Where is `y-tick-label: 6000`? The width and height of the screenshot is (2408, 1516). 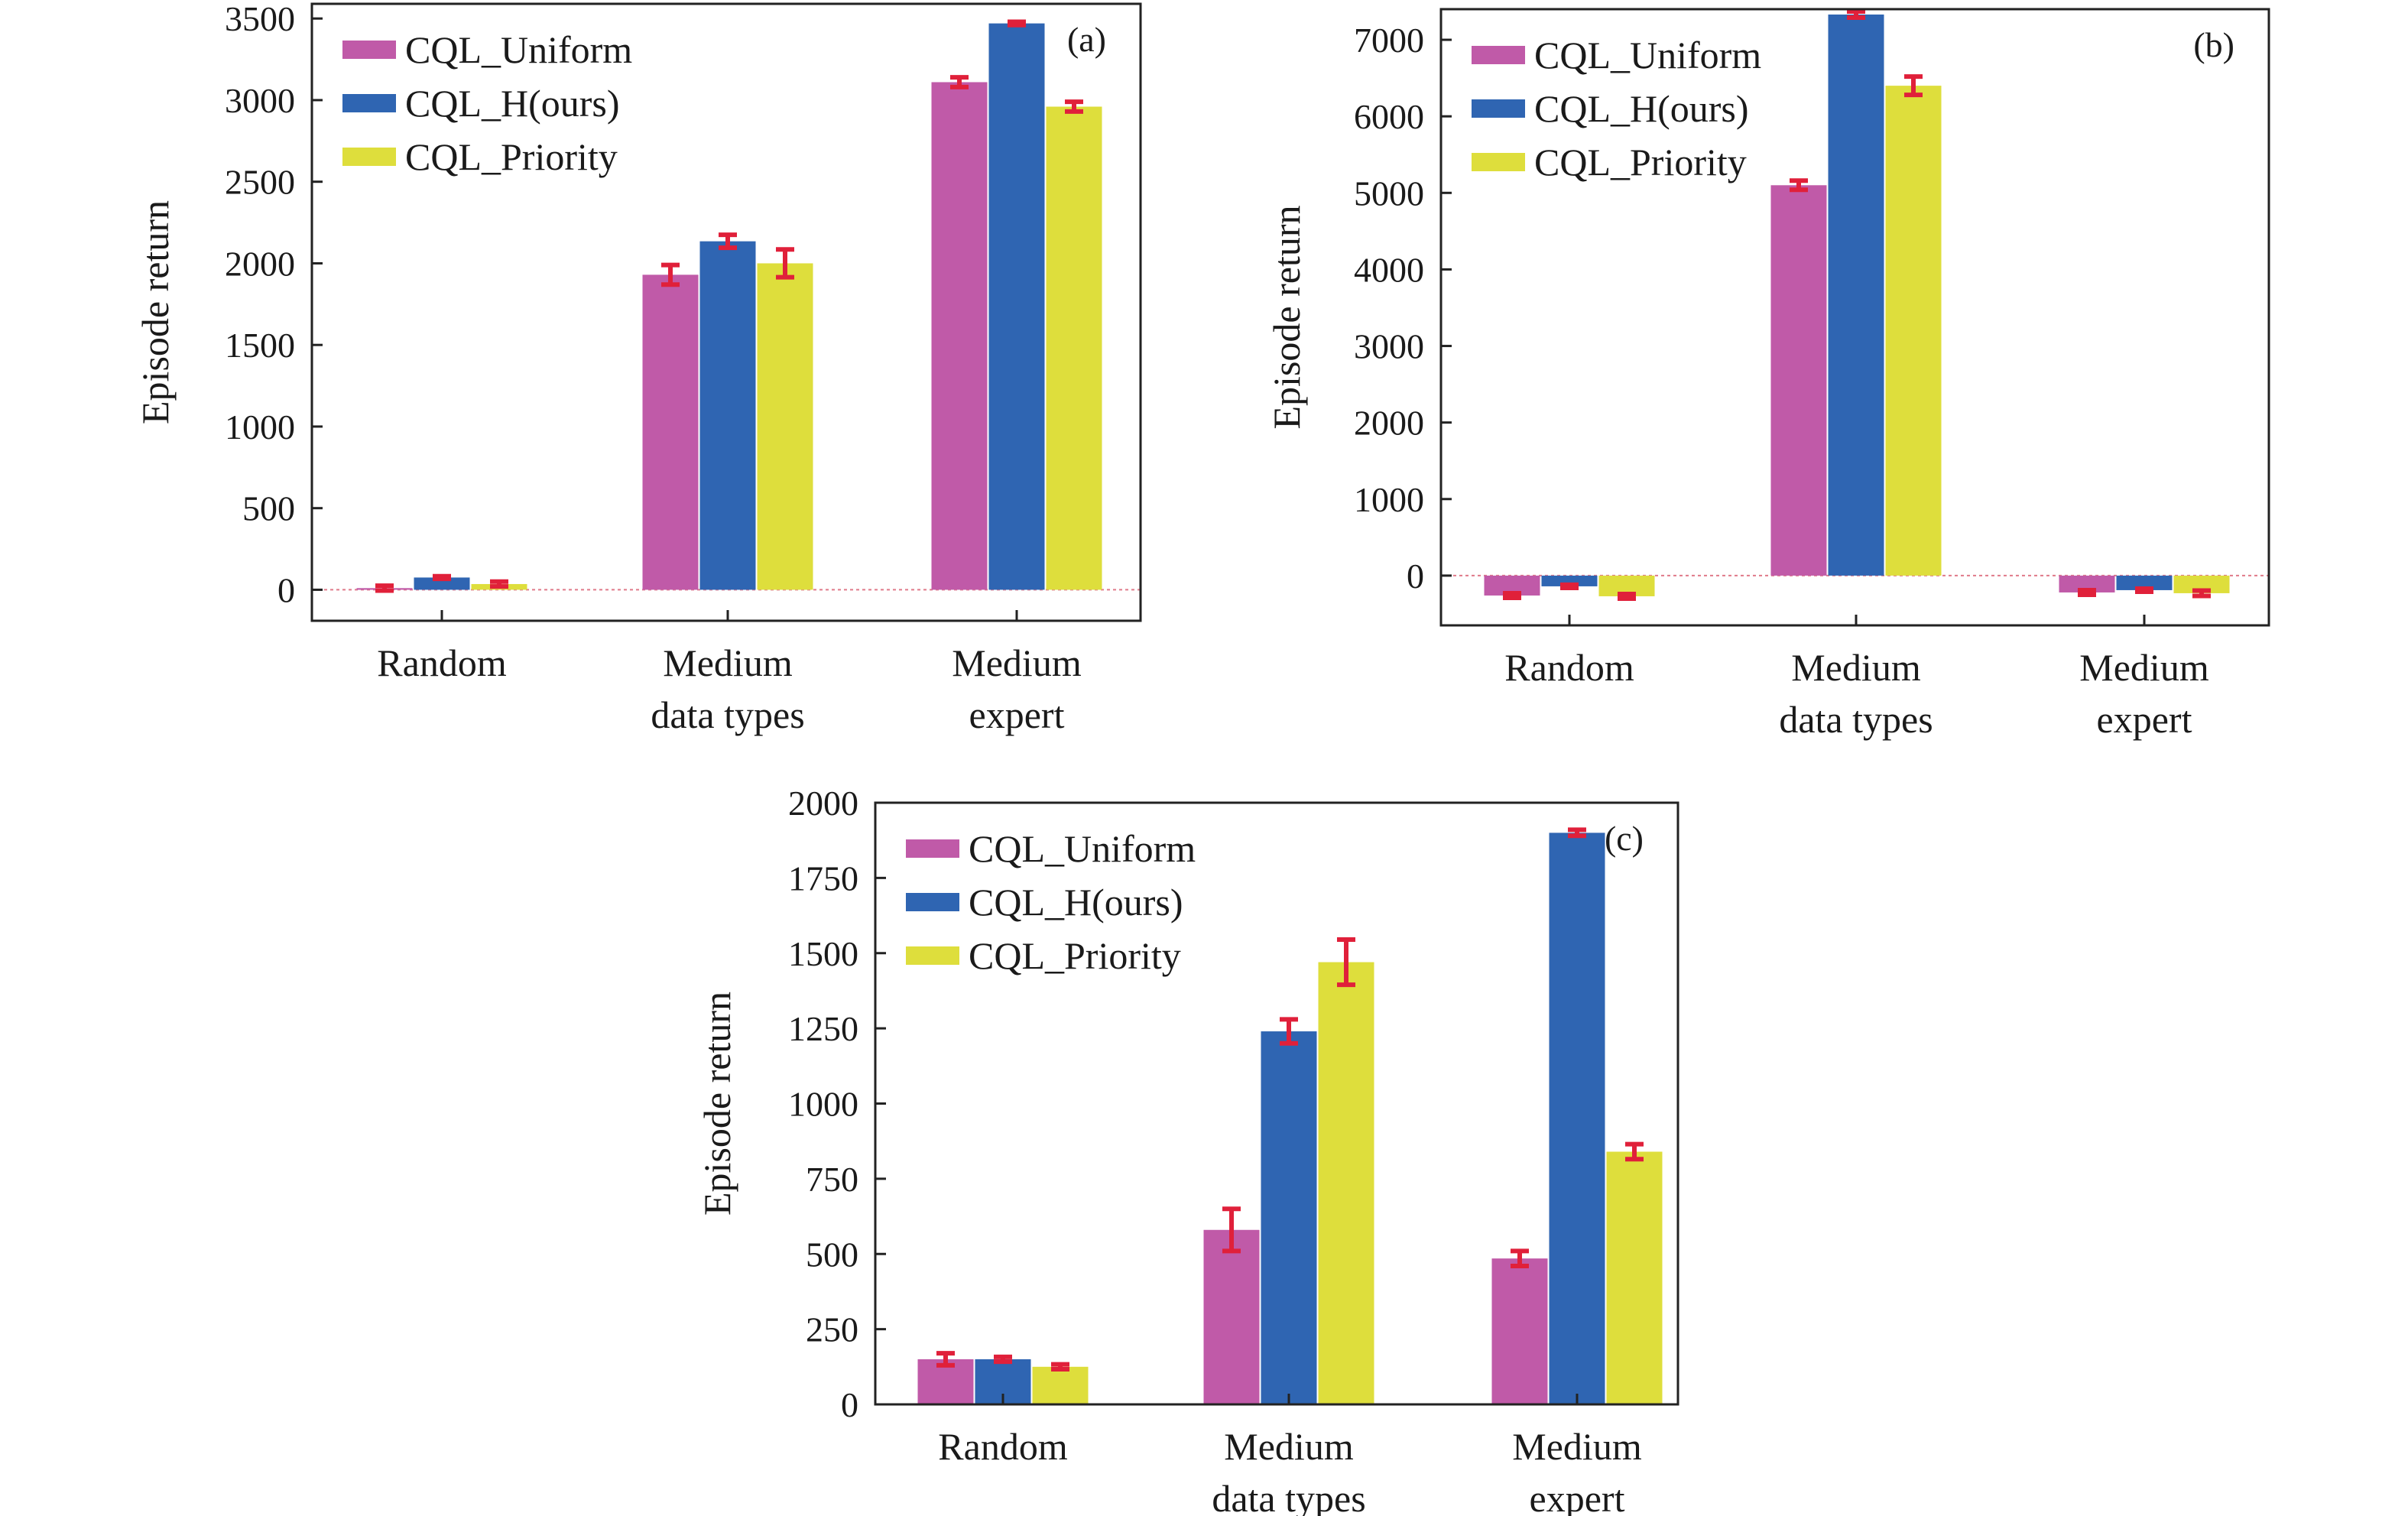 y-tick-label: 6000 is located at coordinates (1389, 116).